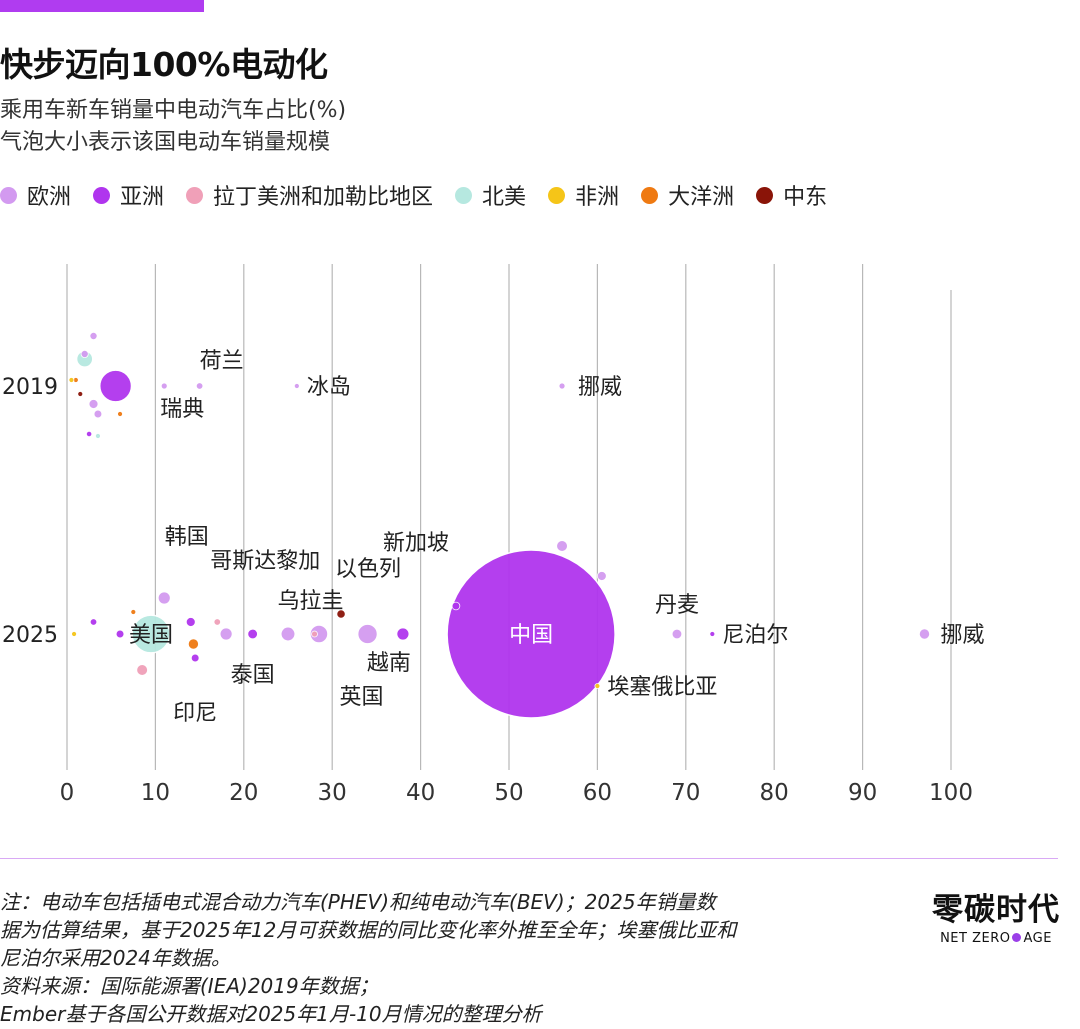 The width and height of the screenshot is (1080, 1029). What do you see at coordinates (362, 697) in the screenshot?
I see `data-label: 英国` at bounding box center [362, 697].